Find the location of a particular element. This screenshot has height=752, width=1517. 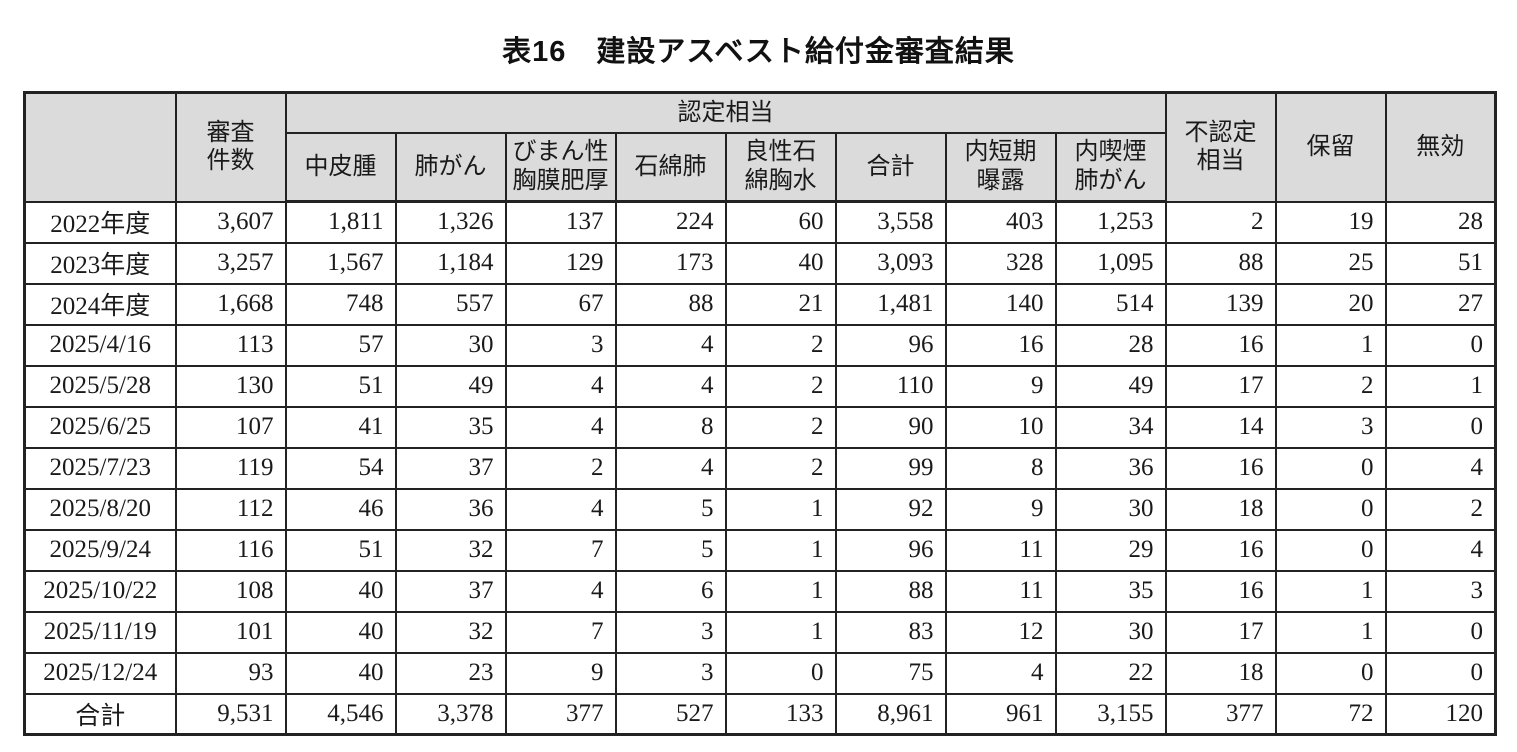

table-cell: 96 is located at coordinates (890, 550).